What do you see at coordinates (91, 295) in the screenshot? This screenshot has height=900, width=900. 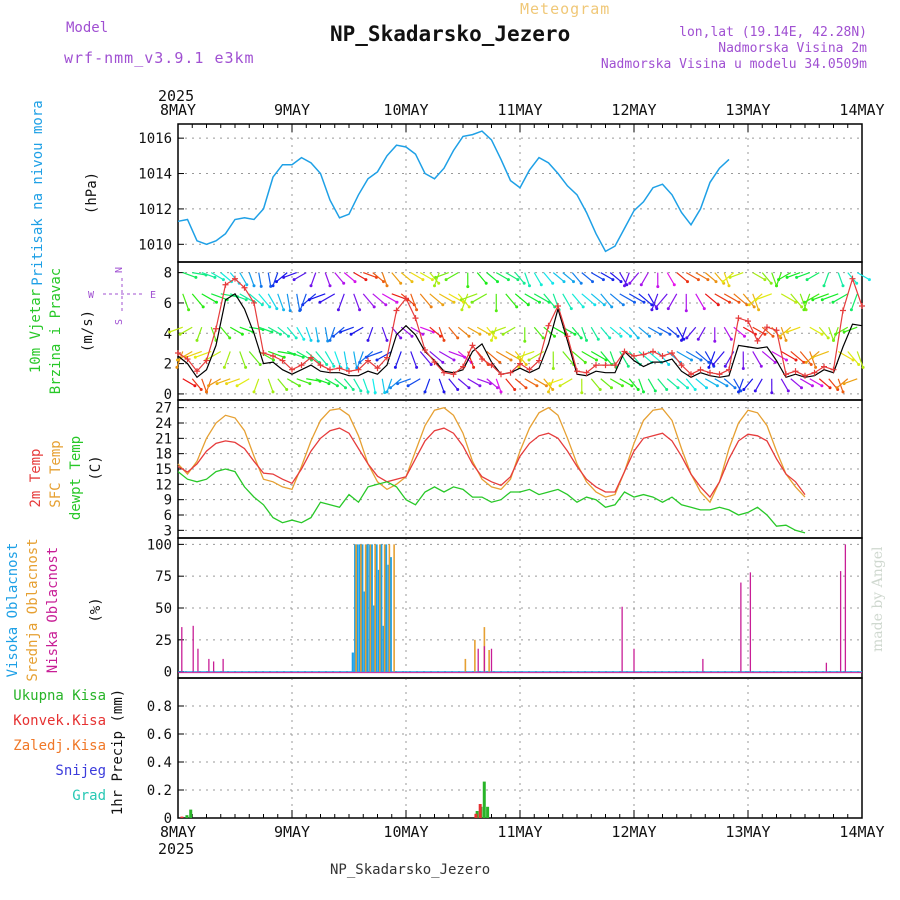 I see `compass-west: W` at bounding box center [91, 295].